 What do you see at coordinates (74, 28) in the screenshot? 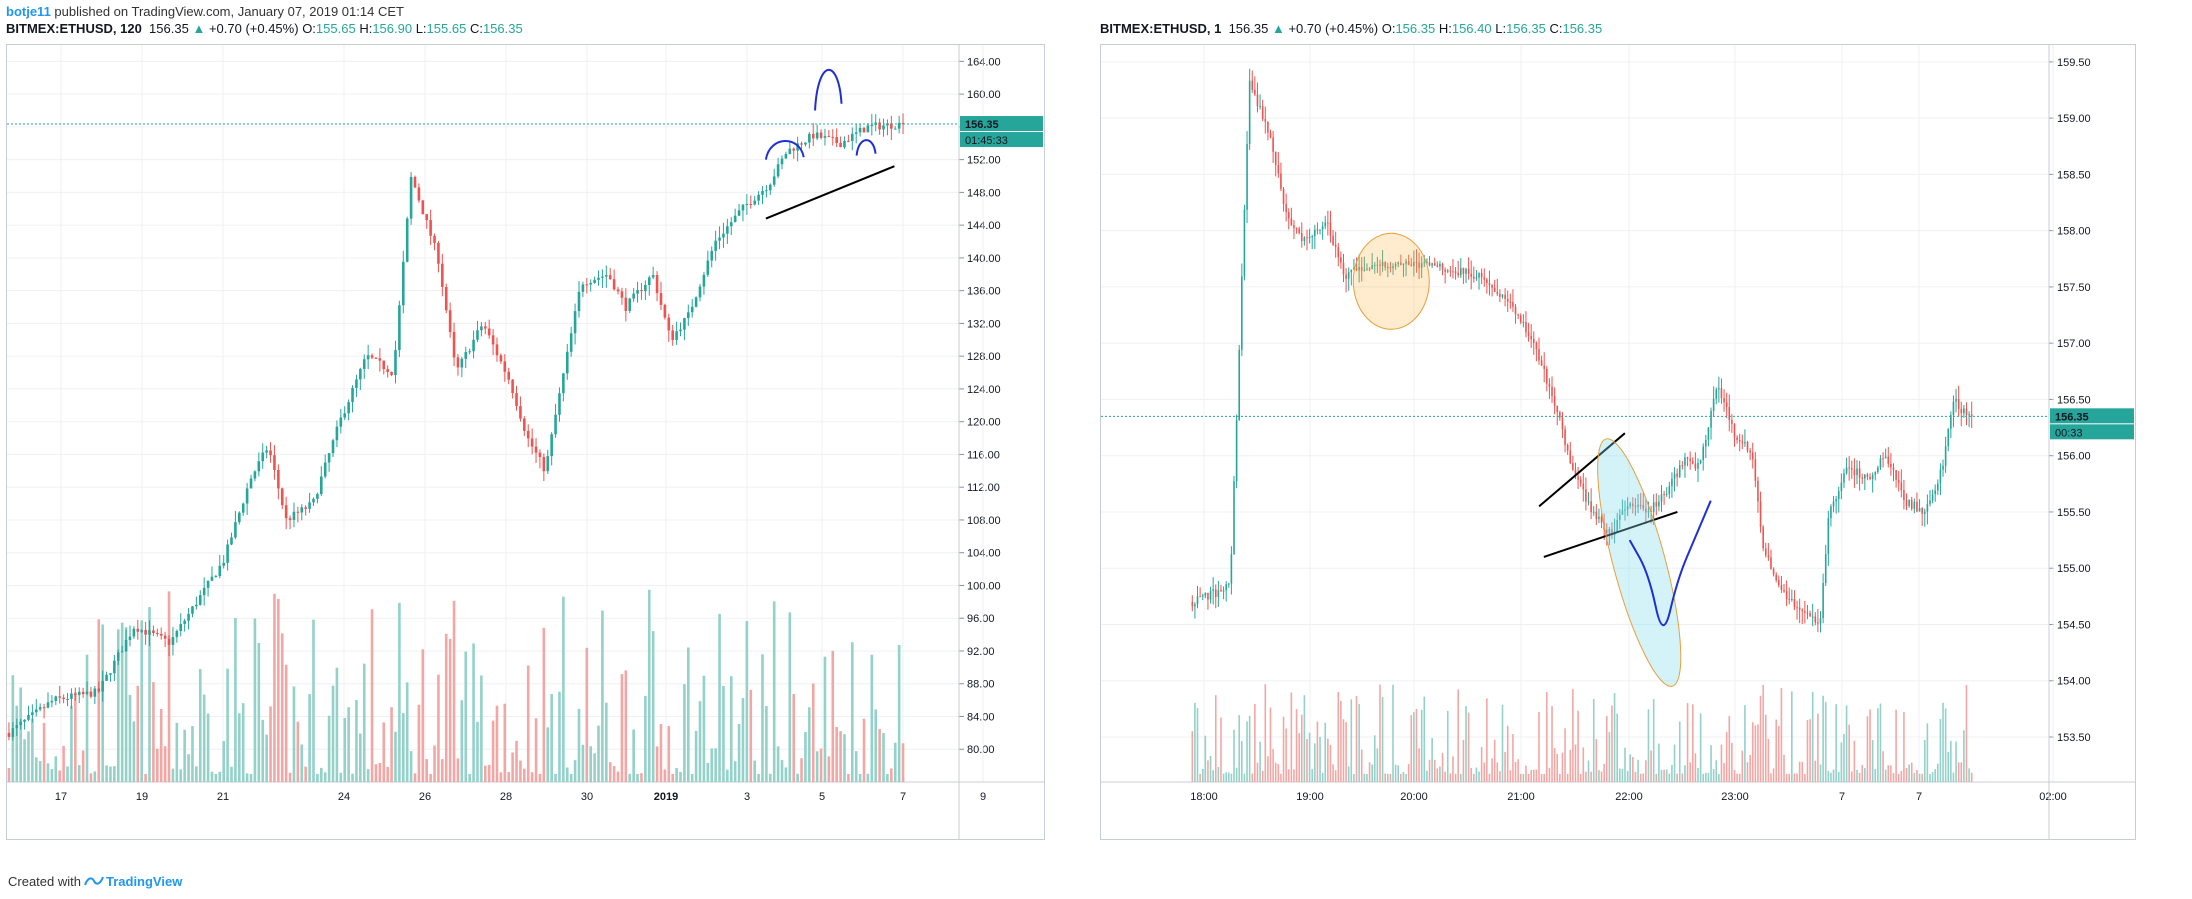
I see `chart-1-symbol: BITMEX:ETHUSD, 120` at bounding box center [74, 28].